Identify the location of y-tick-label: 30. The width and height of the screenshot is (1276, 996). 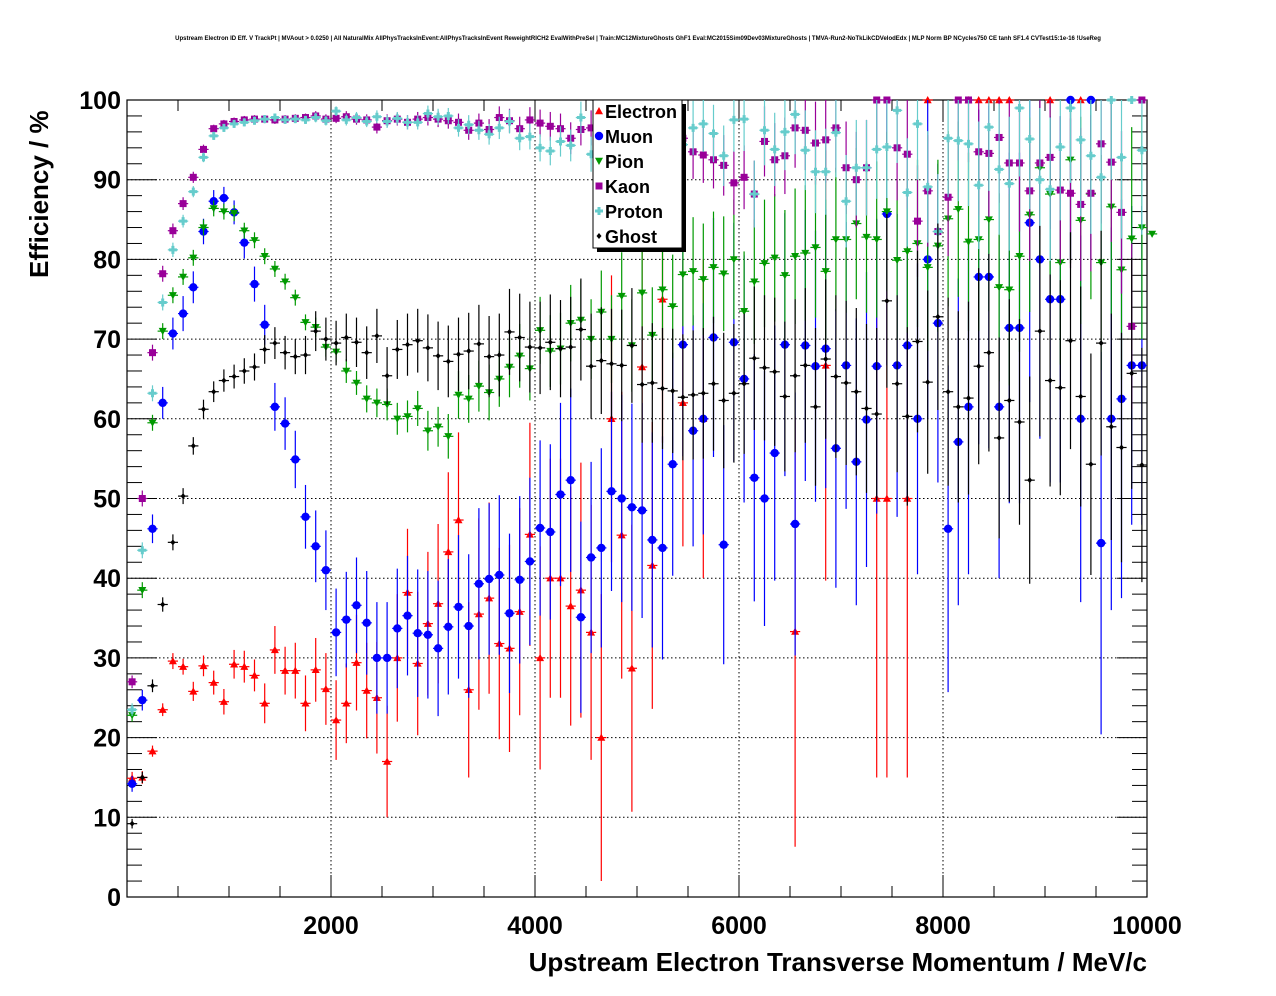
(107, 659).